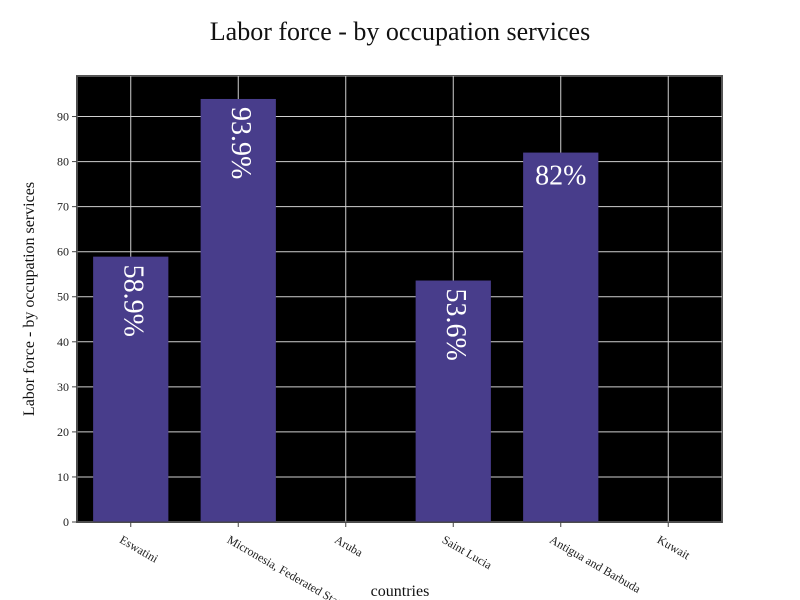 This screenshot has height=600, width=800. What do you see at coordinates (63, 342) in the screenshot?
I see `y-tick-label: 40` at bounding box center [63, 342].